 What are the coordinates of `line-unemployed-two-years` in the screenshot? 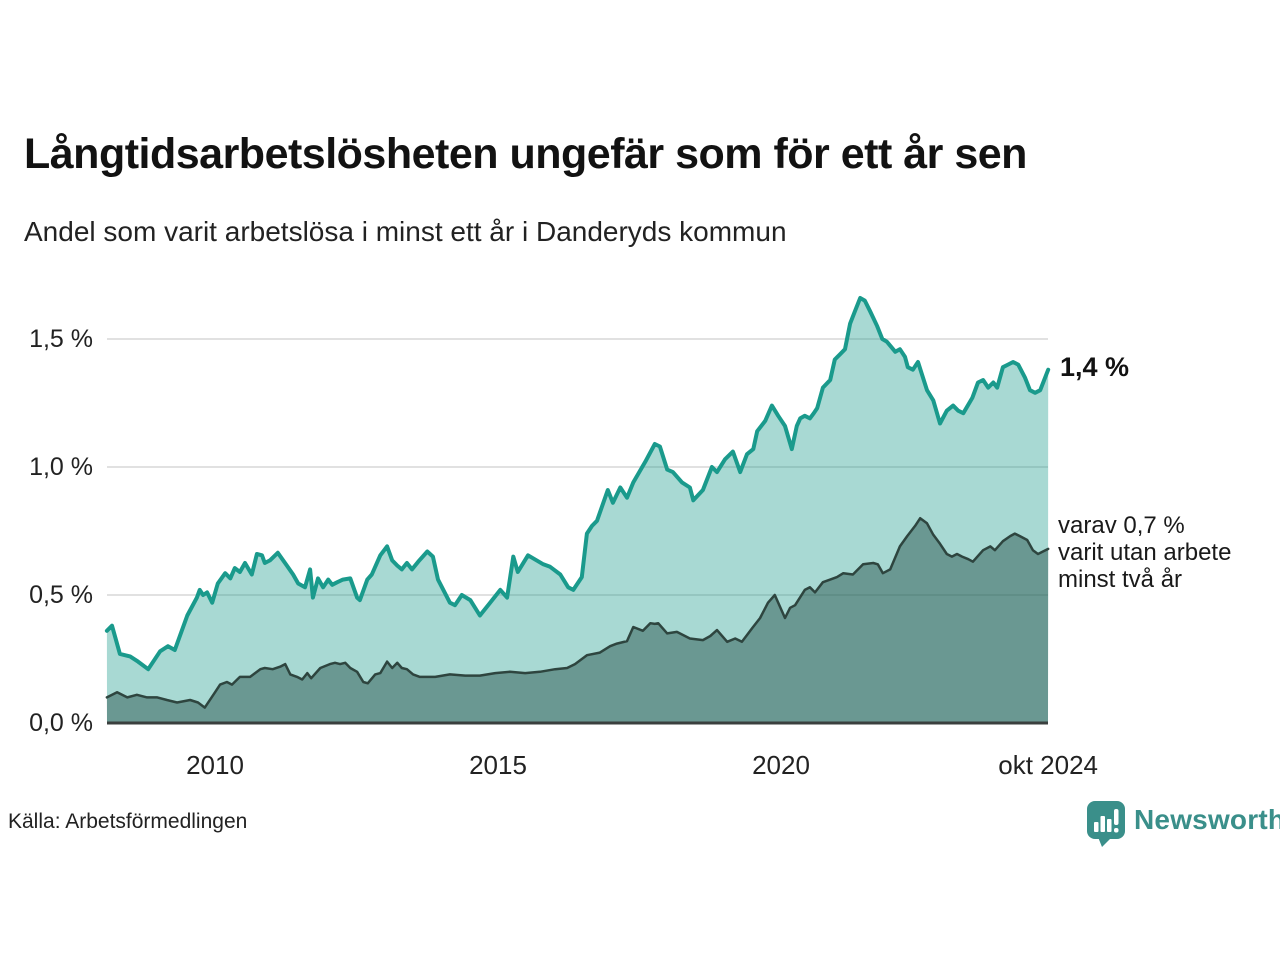 It's located at (577, 612).